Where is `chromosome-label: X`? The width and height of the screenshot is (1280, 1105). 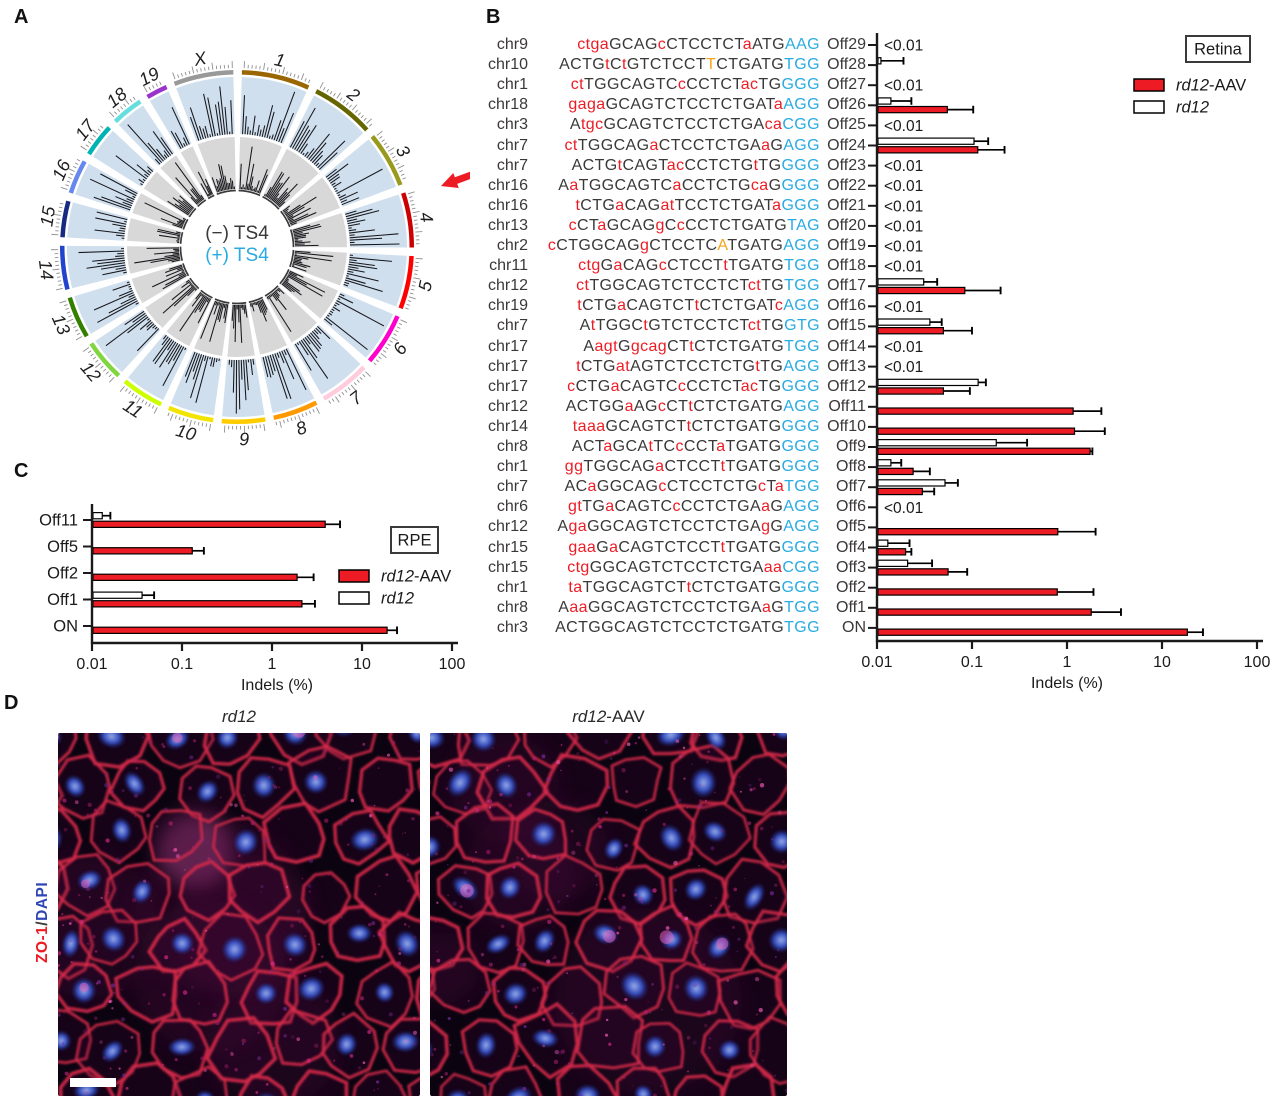
chromosome-label: X is located at coordinates (200, 59).